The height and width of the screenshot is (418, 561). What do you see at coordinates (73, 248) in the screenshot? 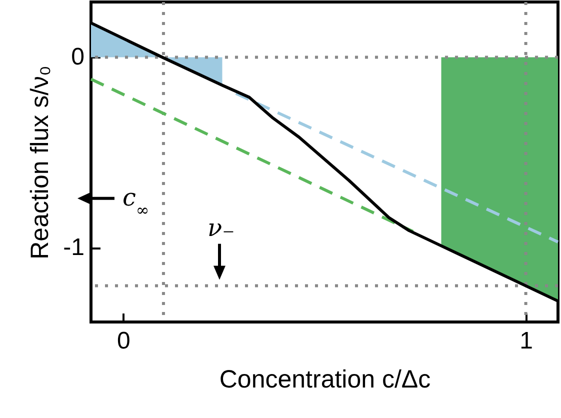
I see `y-tick-label: -1` at bounding box center [73, 248].